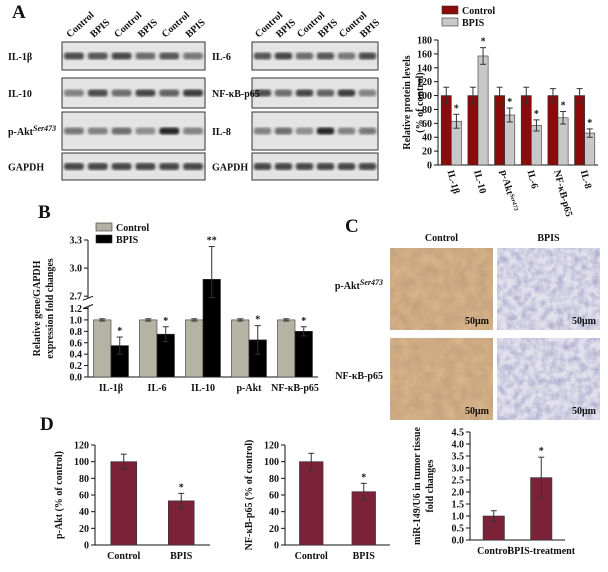 This screenshot has height=572, width=608. I want to click on x-tick-label-sup: Ser473, so click(513, 202).